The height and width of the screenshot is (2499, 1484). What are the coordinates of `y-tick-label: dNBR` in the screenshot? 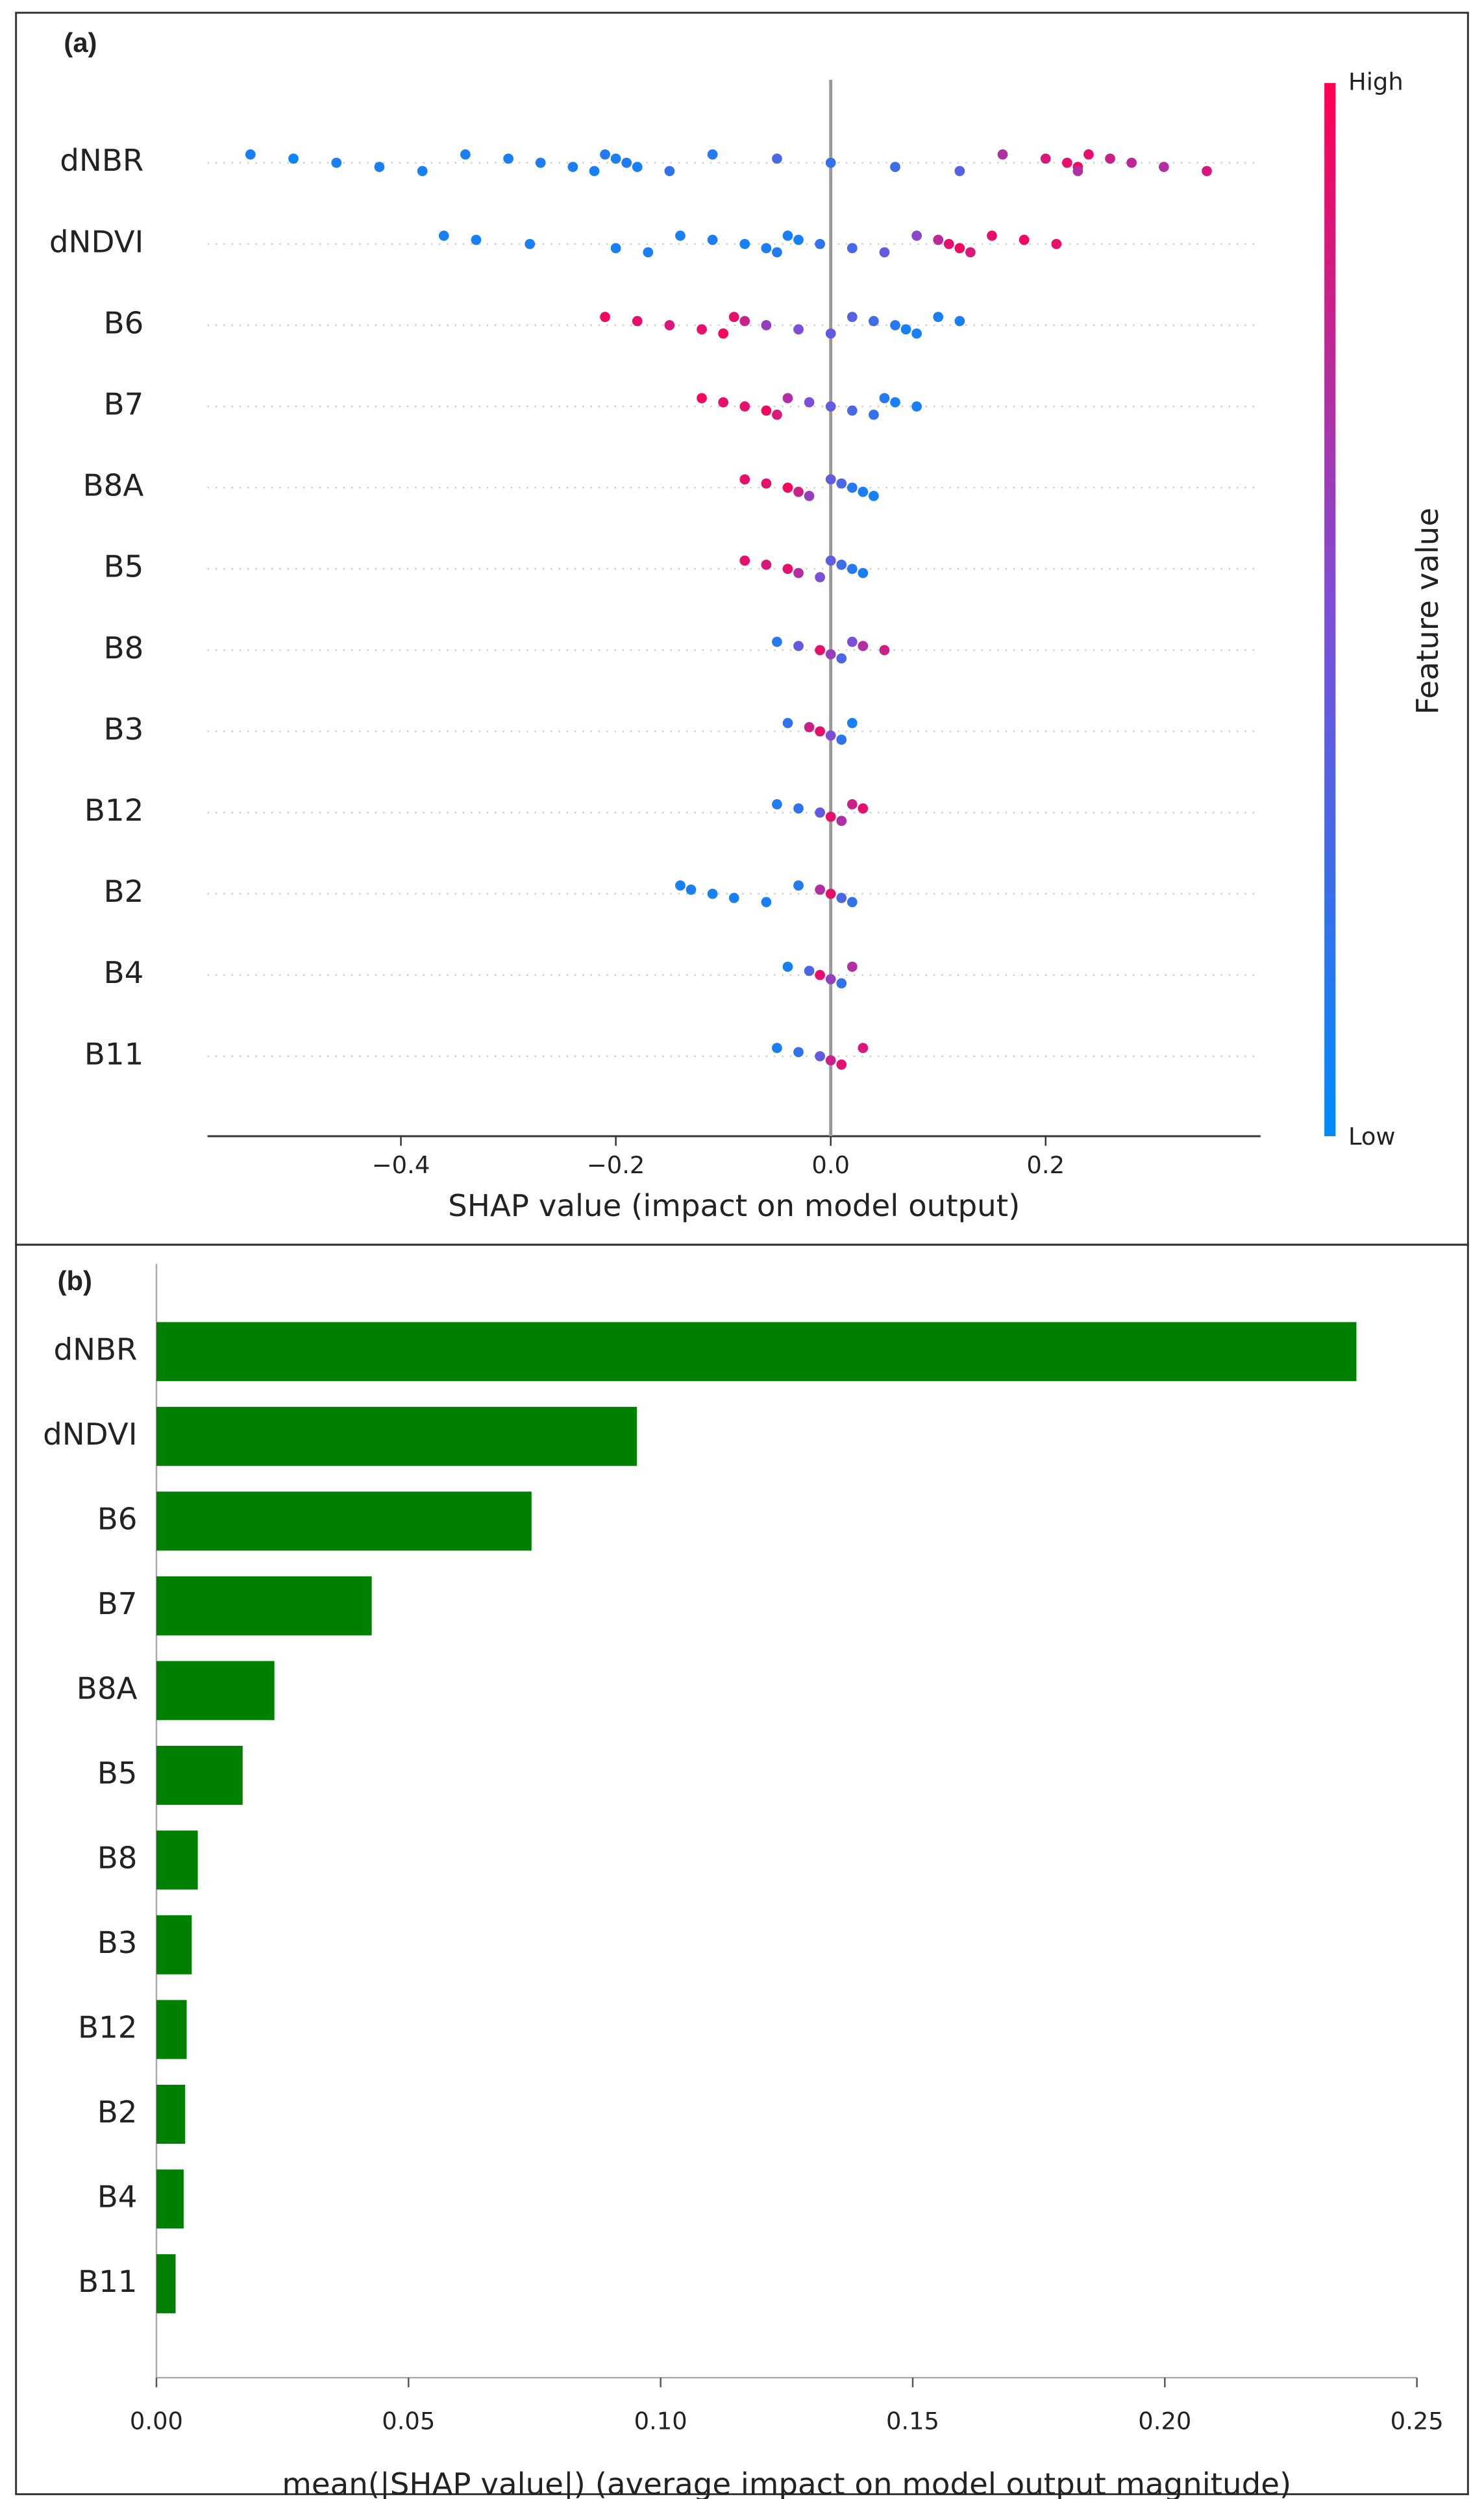 It's located at (101, 161).